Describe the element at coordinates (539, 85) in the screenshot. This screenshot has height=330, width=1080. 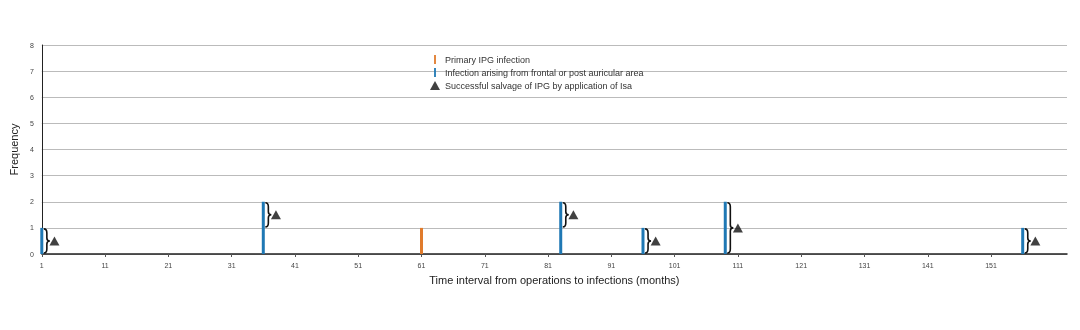
I see `legend-label: Successful salvage of IPG by application of Isa` at that location.